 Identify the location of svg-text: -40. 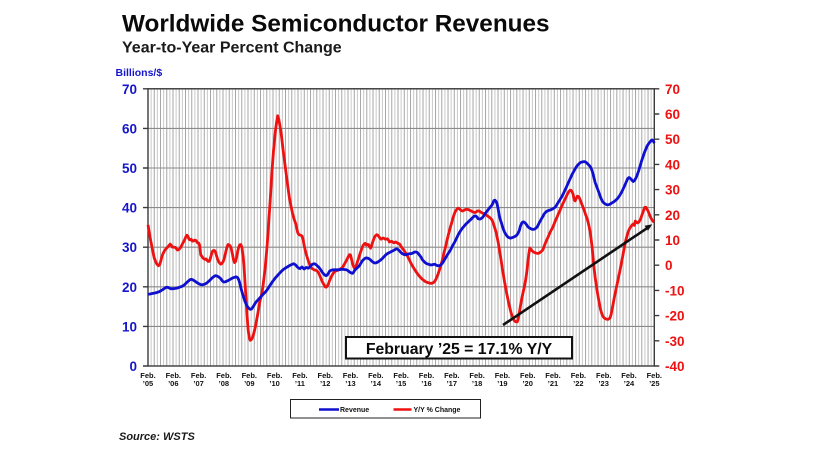
(675, 366).